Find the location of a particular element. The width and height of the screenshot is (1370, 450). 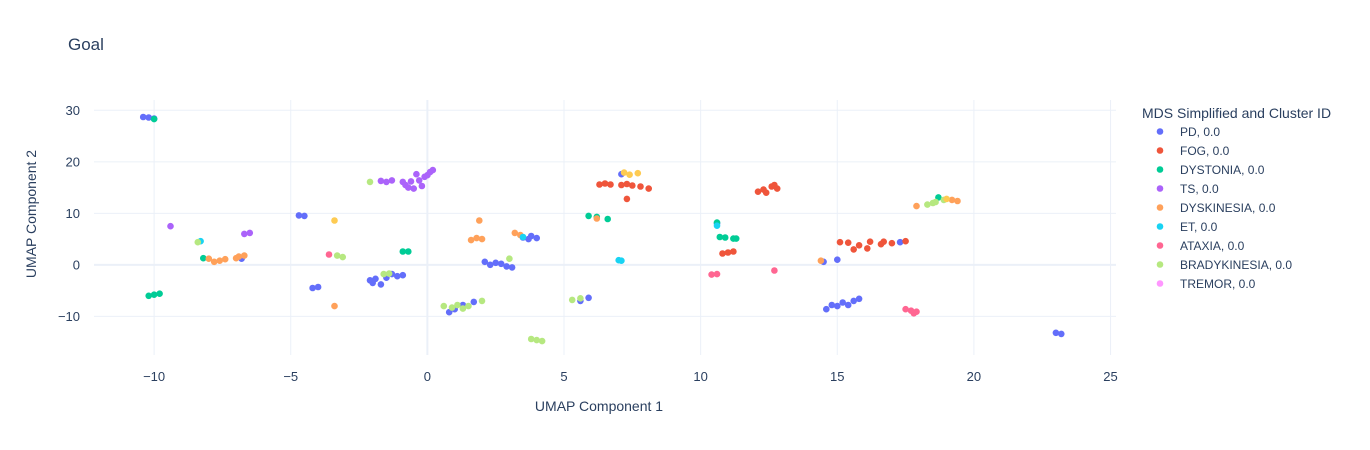

legend-item: PD, 0.0 is located at coordinates (1188, 132).